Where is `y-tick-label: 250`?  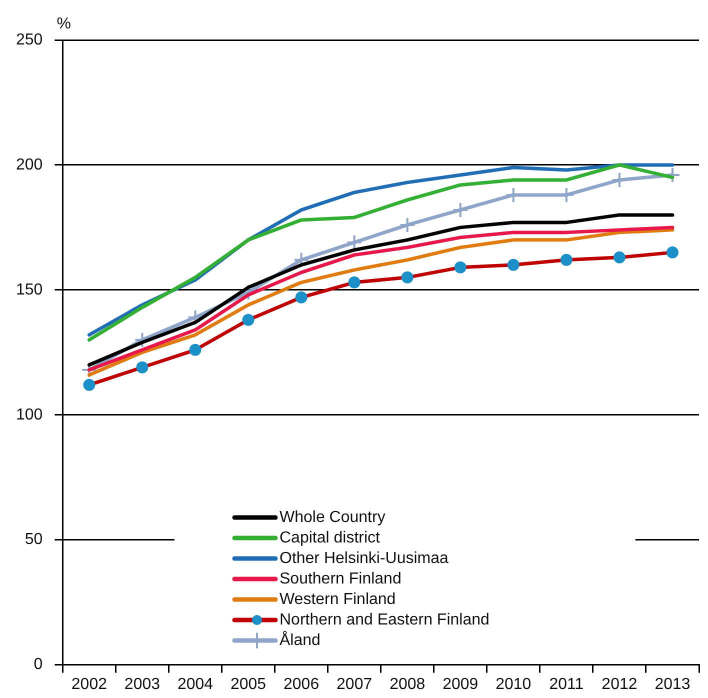 y-tick-label: 250 is located at coordinates (29, 39).